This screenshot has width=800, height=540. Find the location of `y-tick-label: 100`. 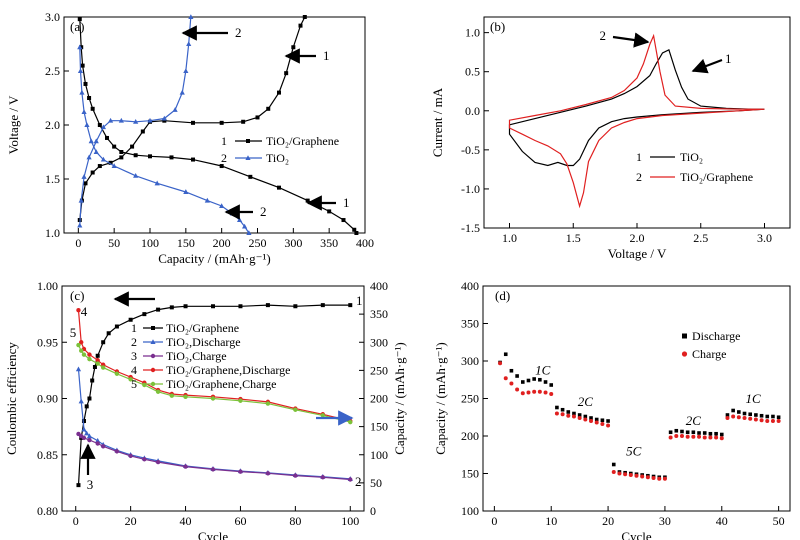

y-tick-label: 100 is located at coordinates (470, 511).